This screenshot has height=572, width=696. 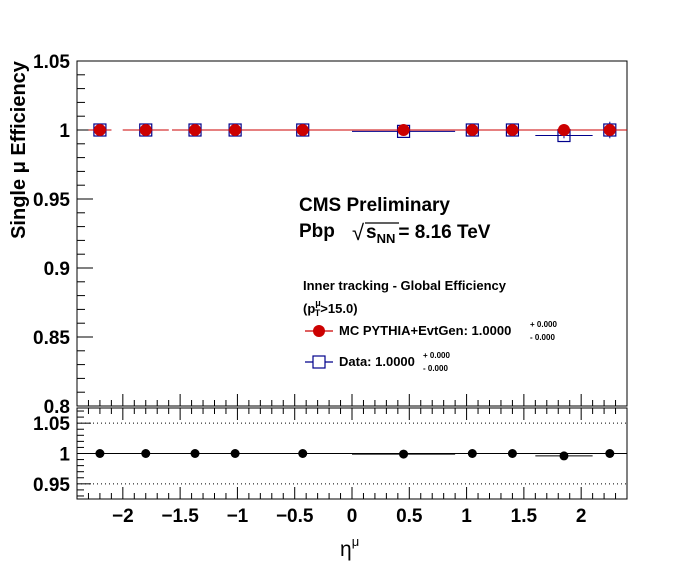 I want to click on x-tick-label: −1.5, so click(x=180, y=516).